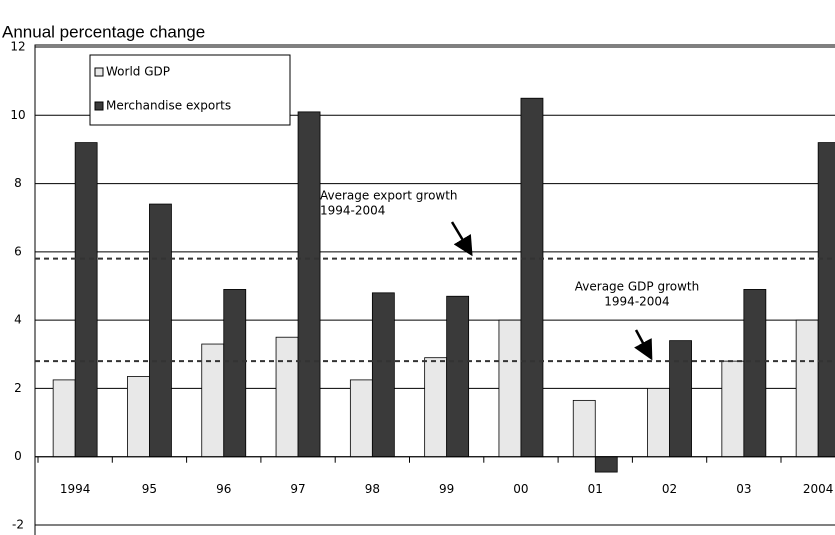  Describe the element at coordinates (818, 489) in the screenshot. I see `x-tick-label: 2004` at that location.